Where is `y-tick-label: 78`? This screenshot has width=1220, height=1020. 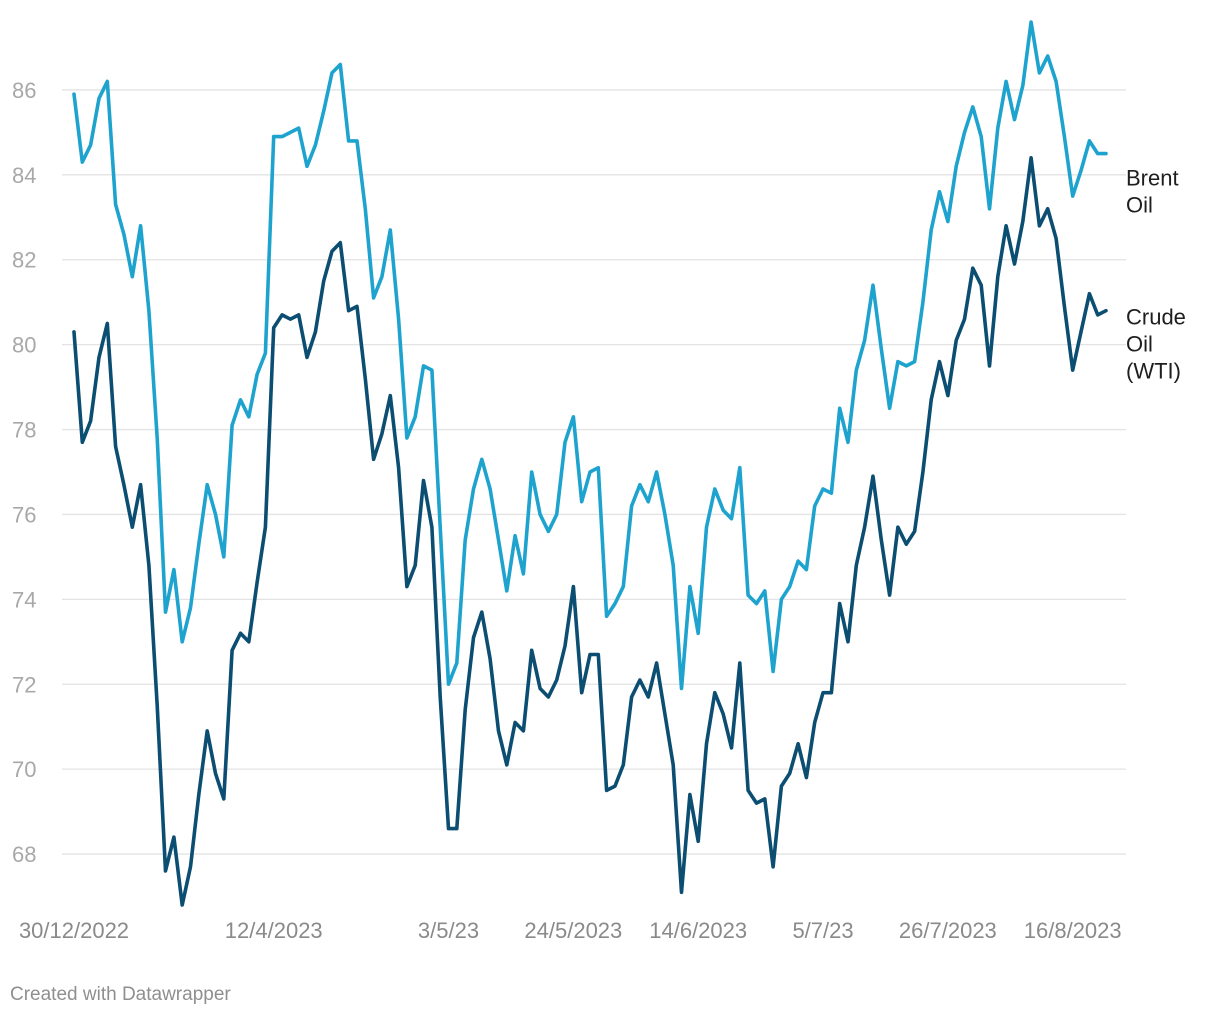 y-tick-label: 78 is located at coordinates (24, 430).